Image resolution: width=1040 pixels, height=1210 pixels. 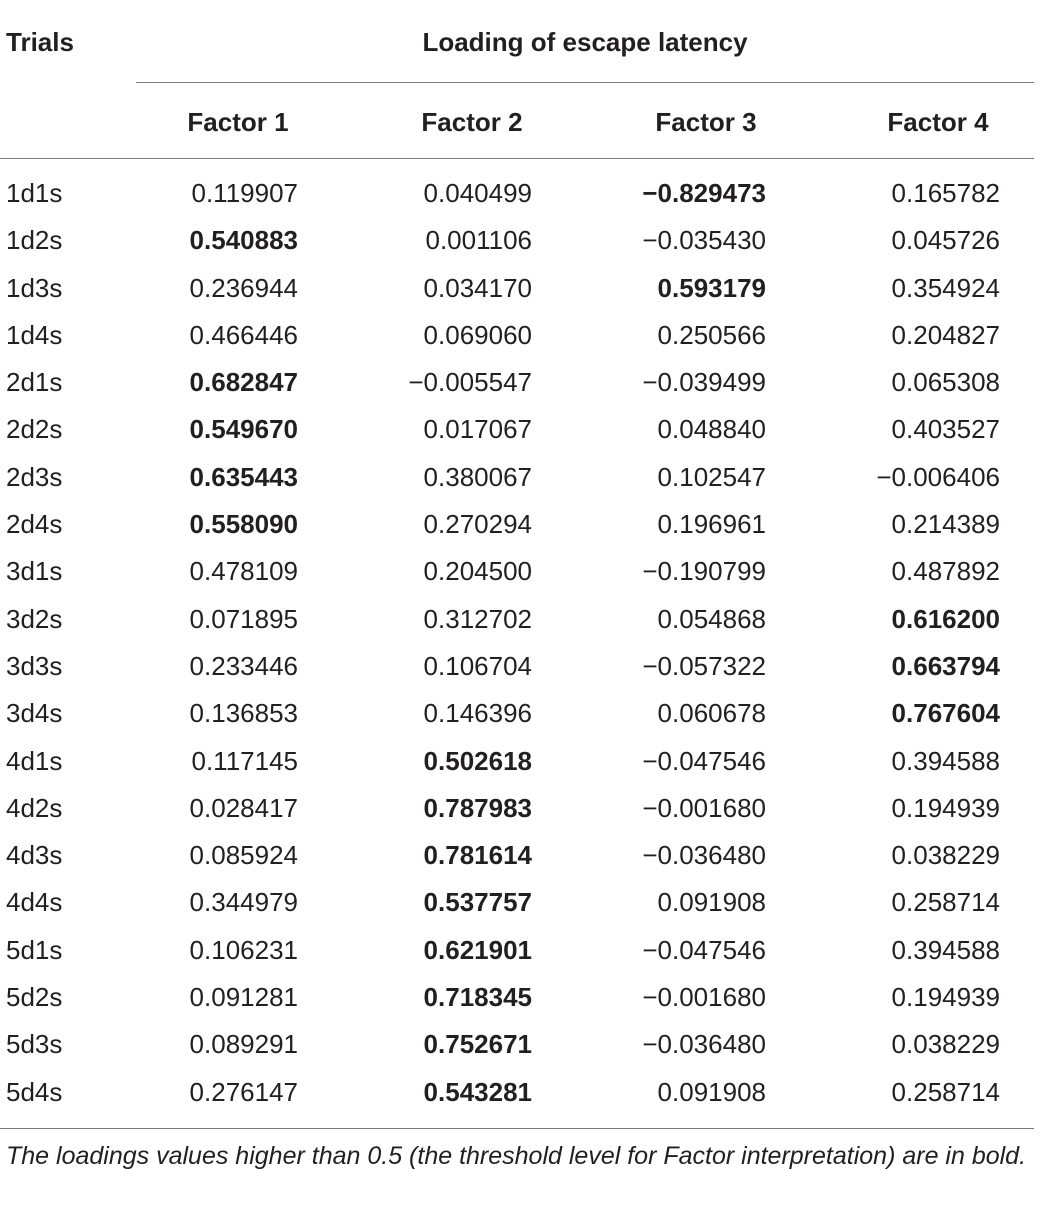 What do you see at coordinates (34, 807) in the screenshot?
I see `trial-label: 4d2s` at bounding box center [34, 807].